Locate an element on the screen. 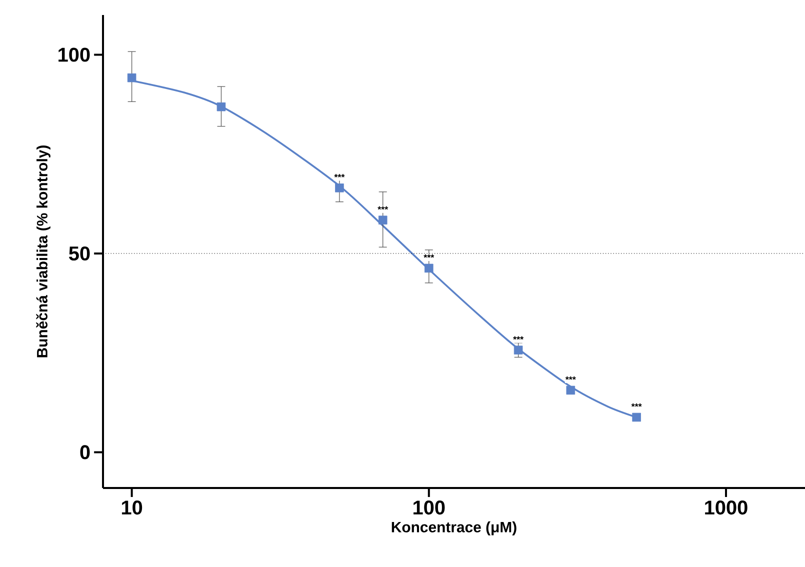  x-tick-label: 10 is located at coordinates (132, 507).